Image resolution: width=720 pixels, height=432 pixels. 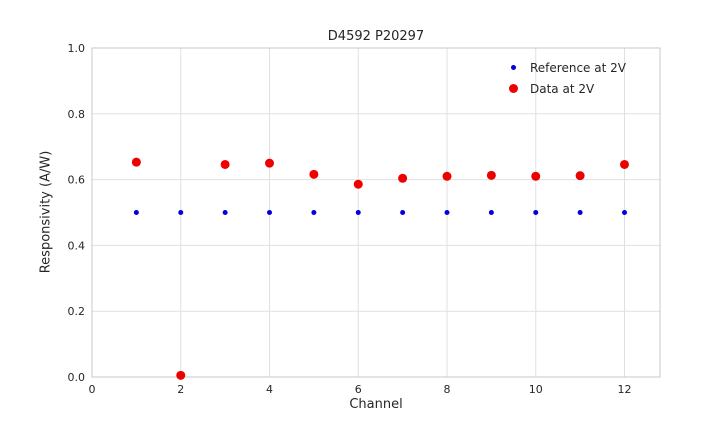 What do you see at coordinates (77, 48) in the screenshot?
I see `y-tick-label: 1.0` at bounding box center [77, 48].